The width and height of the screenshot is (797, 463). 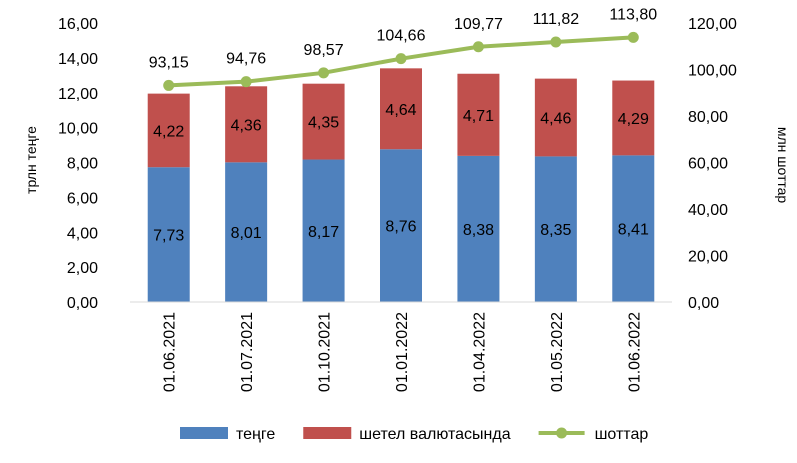 I want to click on y-tick-label: 14,00, so click(x=78, y=59).